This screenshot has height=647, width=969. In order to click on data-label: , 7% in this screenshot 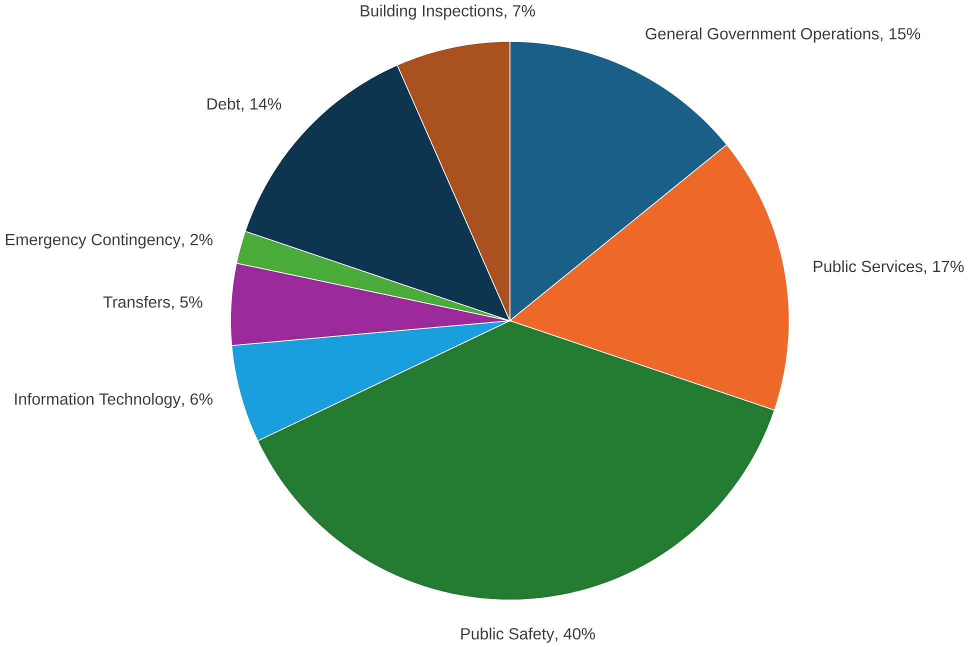, I will do `click(519, 11)`.